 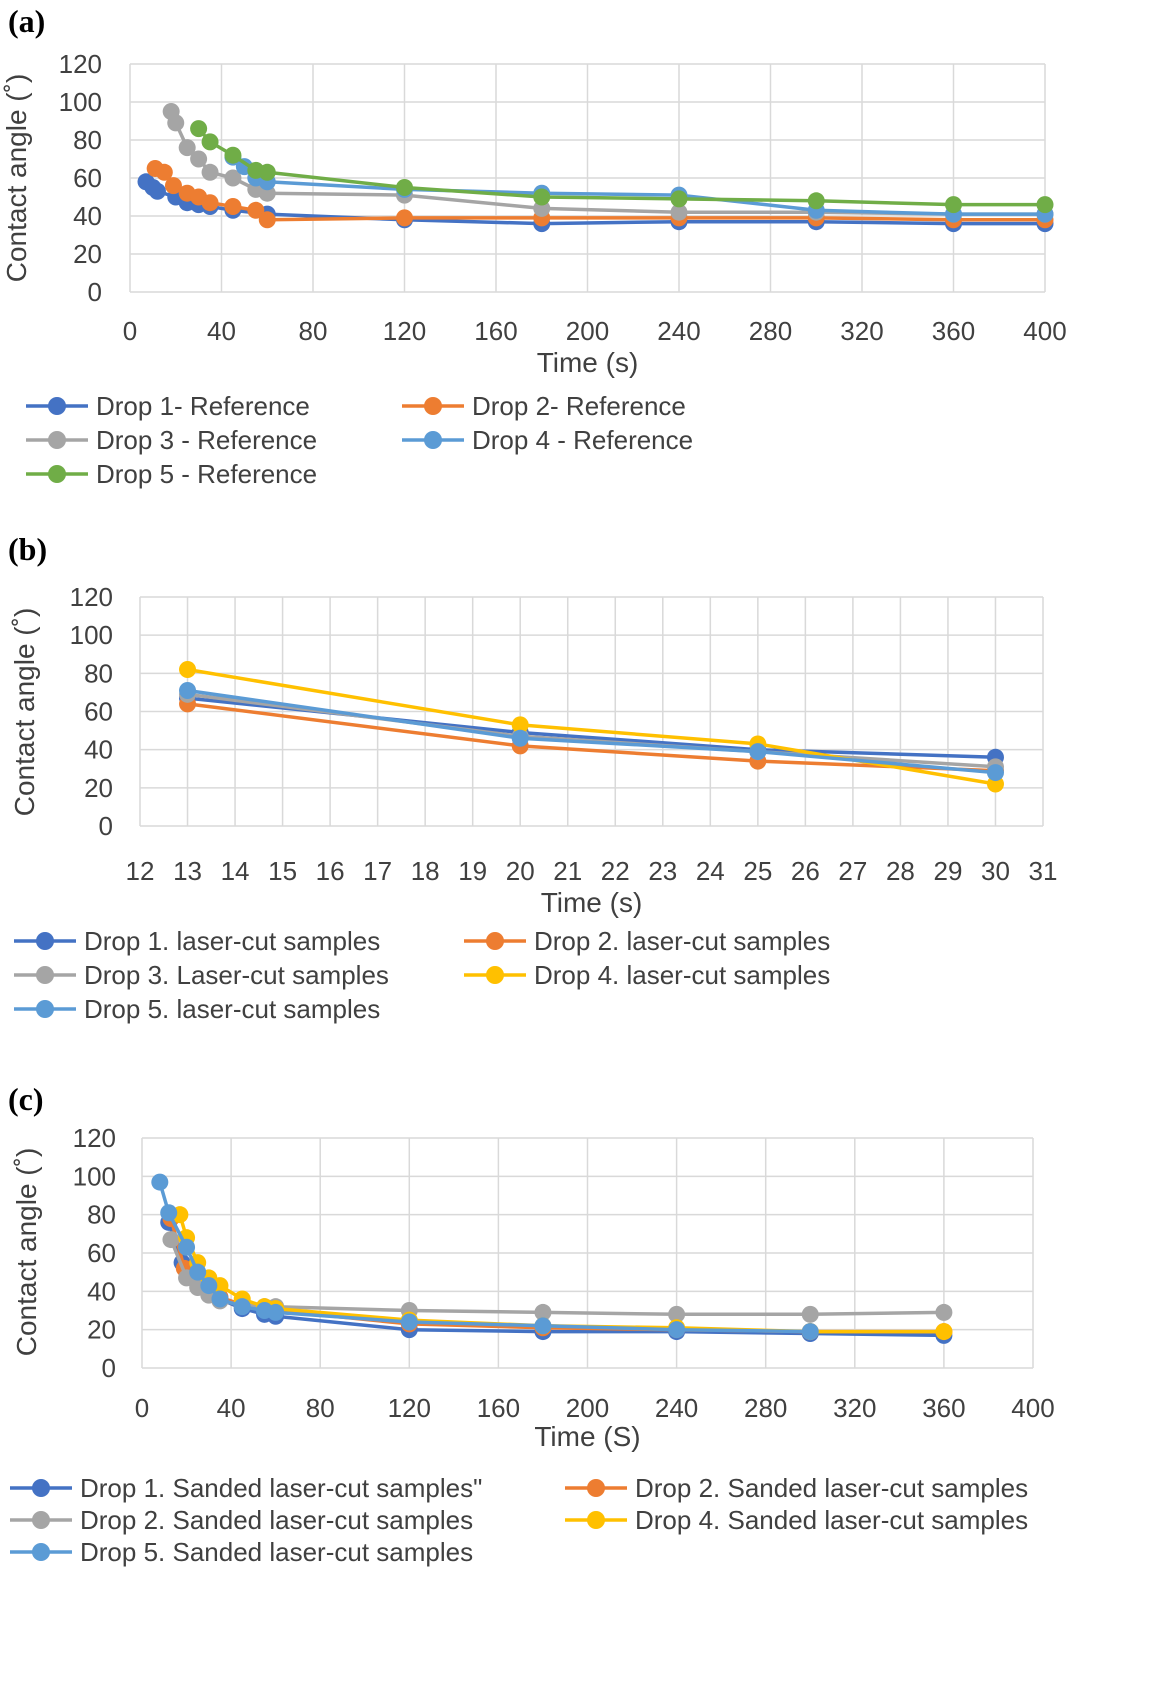 What do you see at coordinates (281, 1488) in the screenshot?
I see `legend-label: Drop 1. Sanded laser-cut samples"` at bounding box center [281, 1488].